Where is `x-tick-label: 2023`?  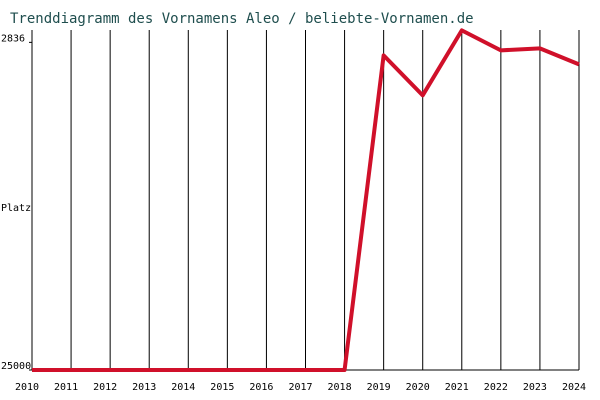 x-tick-label: 2023 is located at coordinates (535, 387).